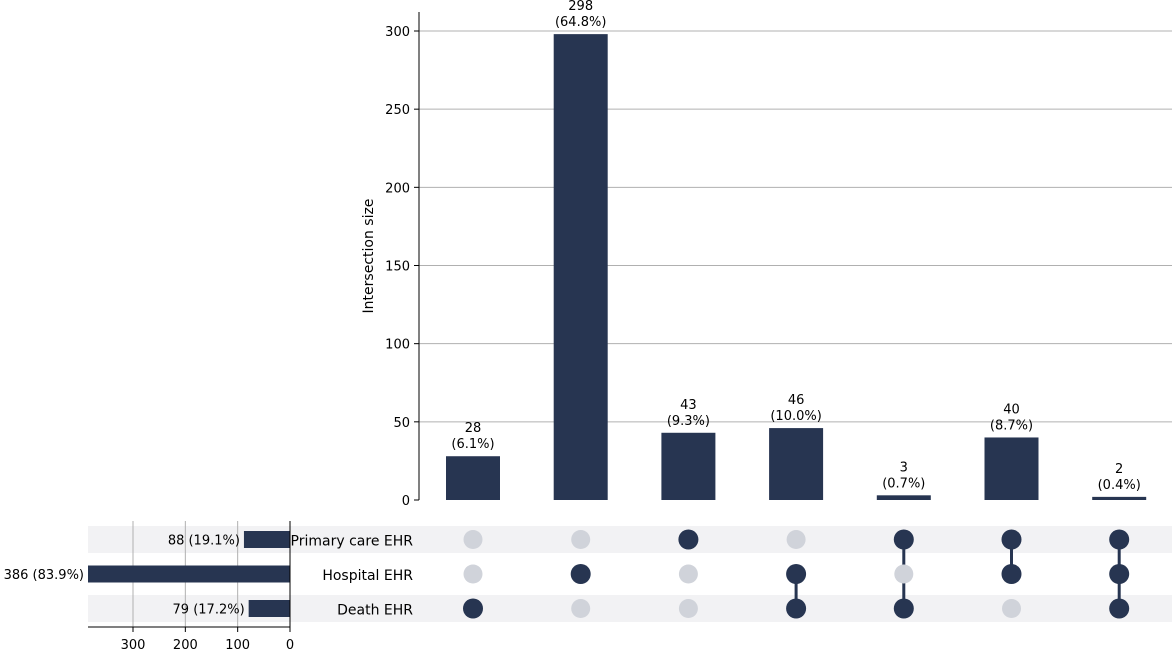 The width and height of the screenshot is (1172, 651). I want to click on y-tick-label: 300, so click(397, 32).